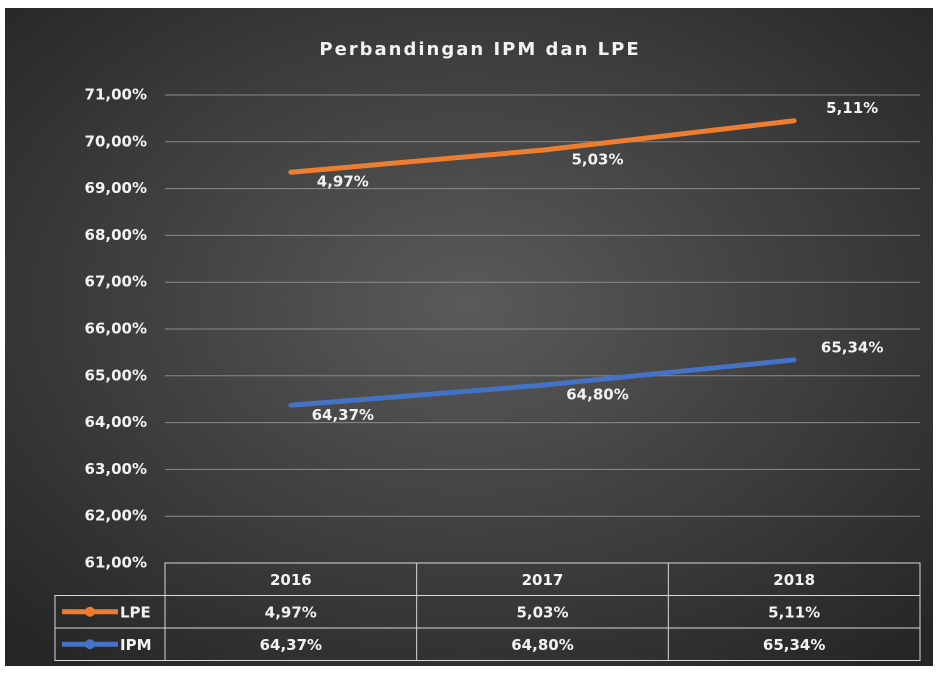 The height and width of the screenshot is (674, 938). I want to click on y-tick-label: 69,00%, so click(116, 188).